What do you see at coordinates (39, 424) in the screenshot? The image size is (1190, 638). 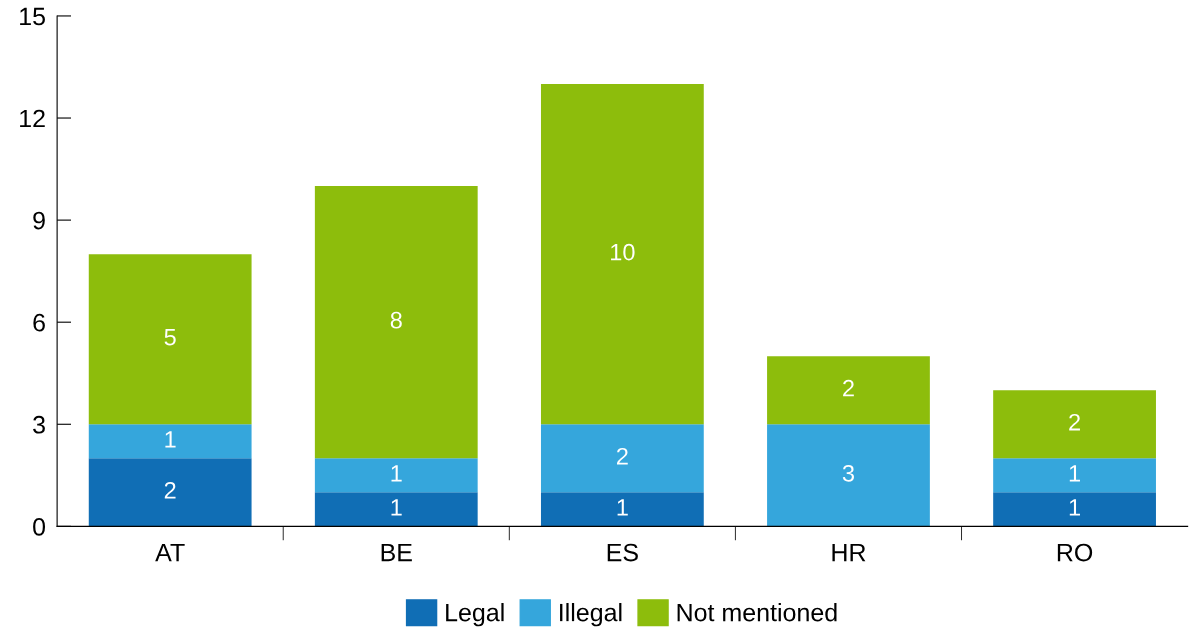 I see `y-tick-label: 3` at bounding box center [39, 424].